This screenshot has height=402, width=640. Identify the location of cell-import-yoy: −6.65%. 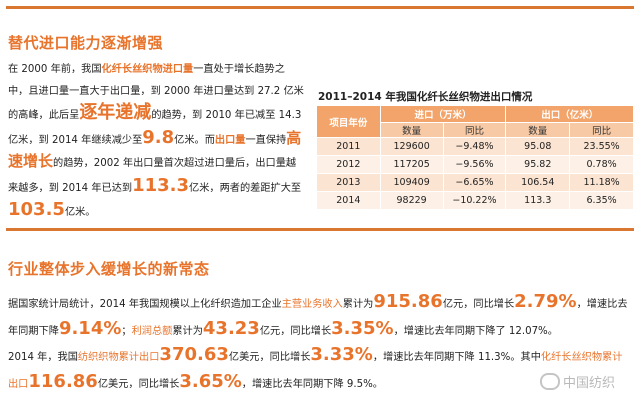
(474, 182).